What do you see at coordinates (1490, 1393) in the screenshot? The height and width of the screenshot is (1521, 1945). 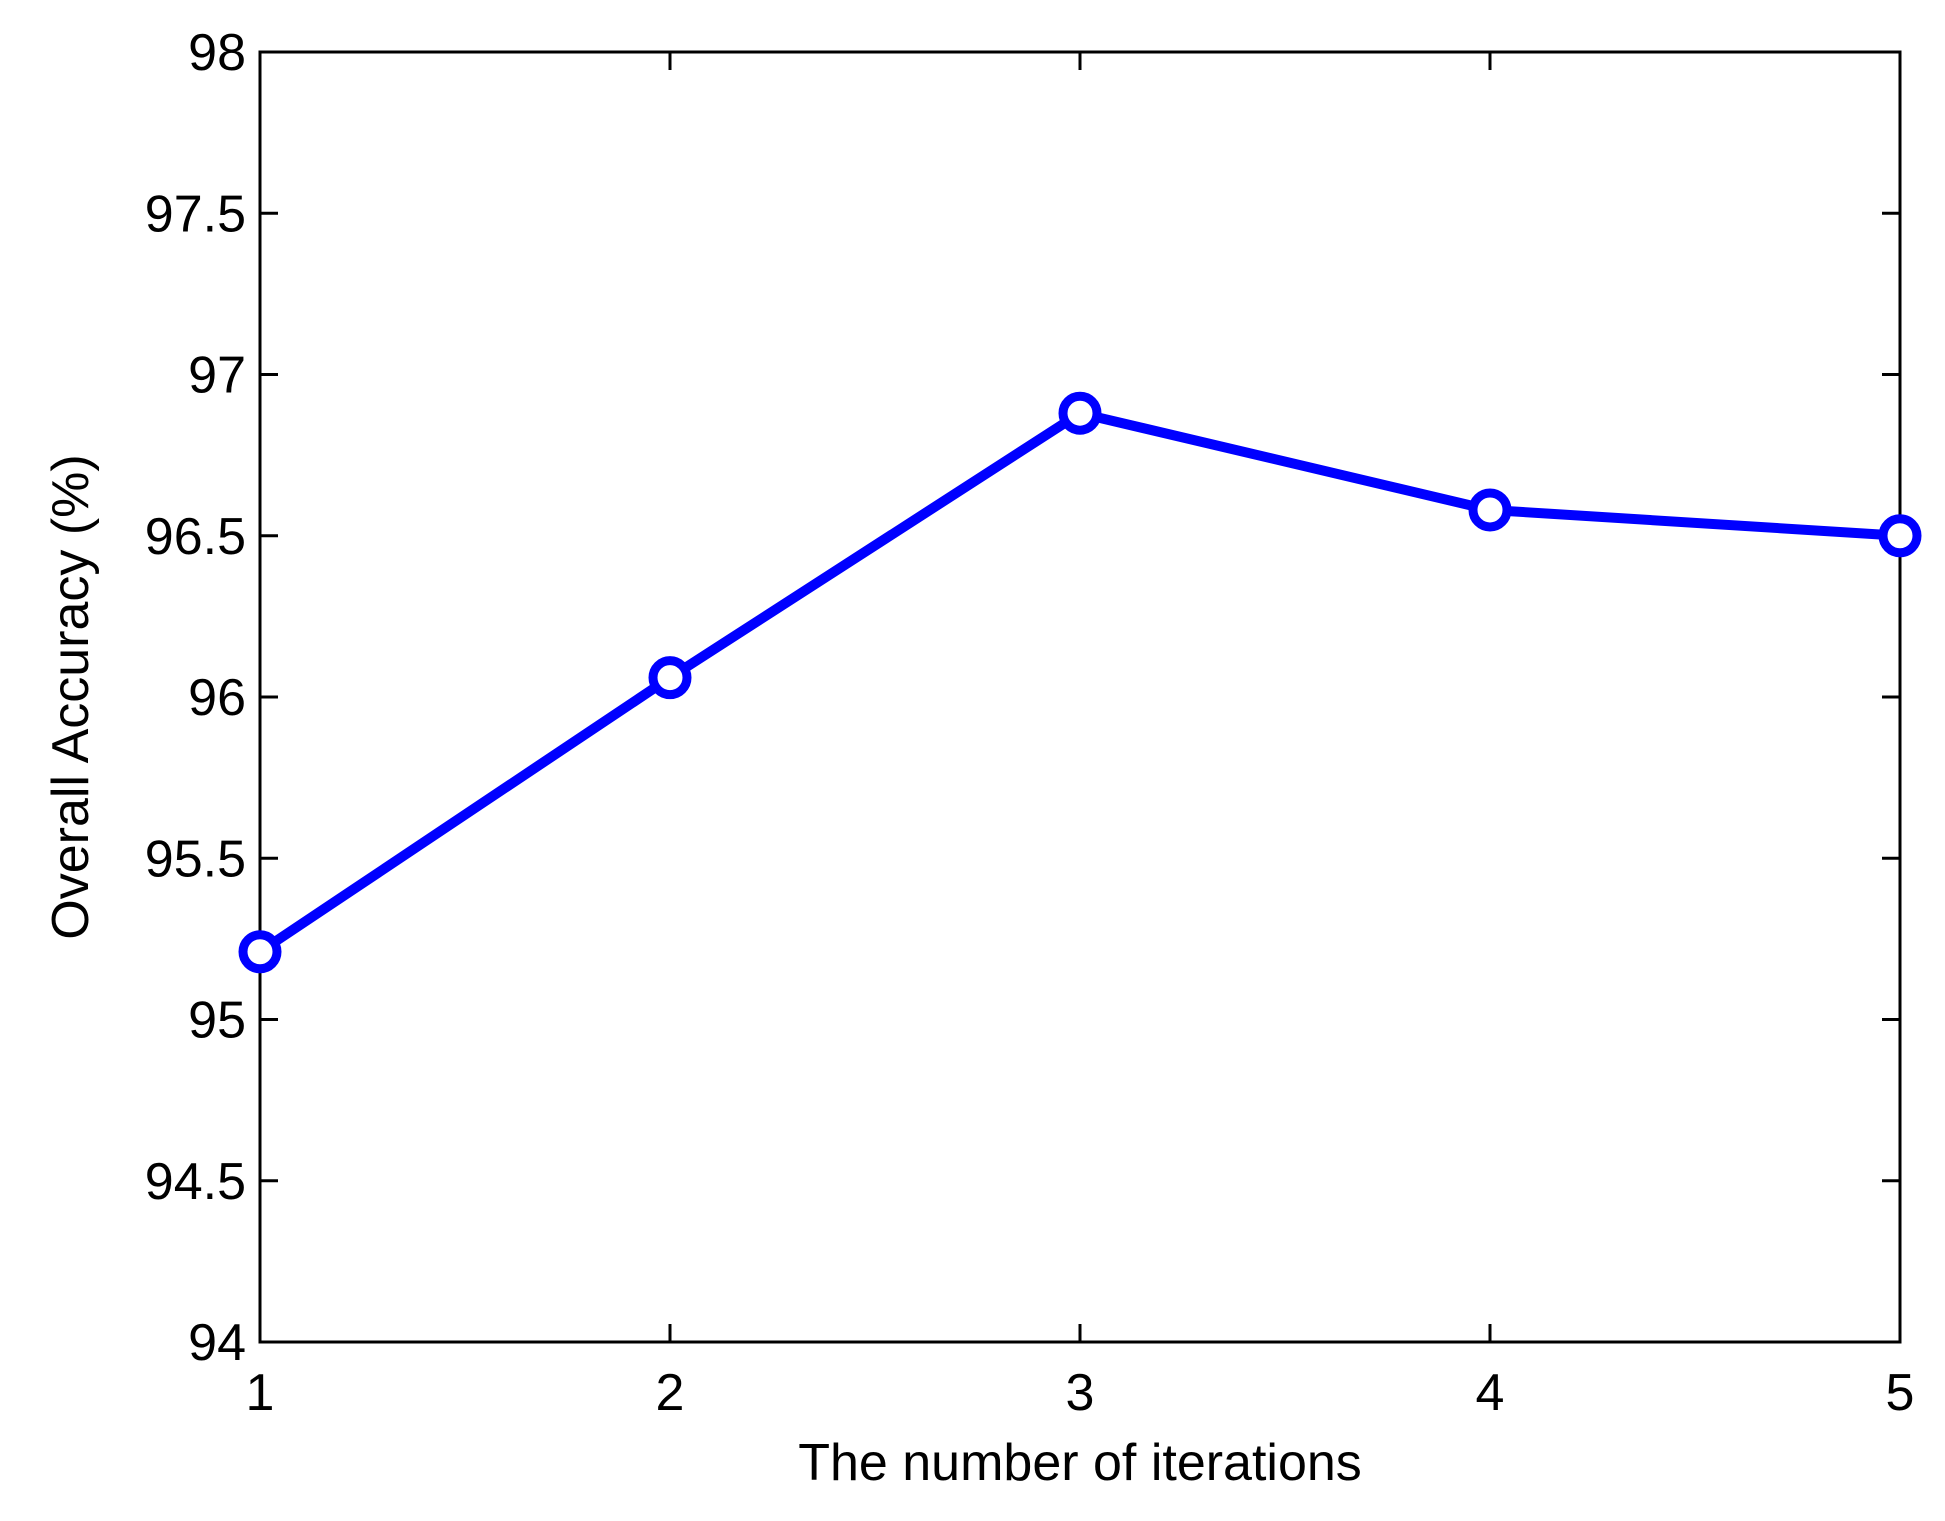 I see `x-tick-label: 4` at bounding box center [1490, 1393].